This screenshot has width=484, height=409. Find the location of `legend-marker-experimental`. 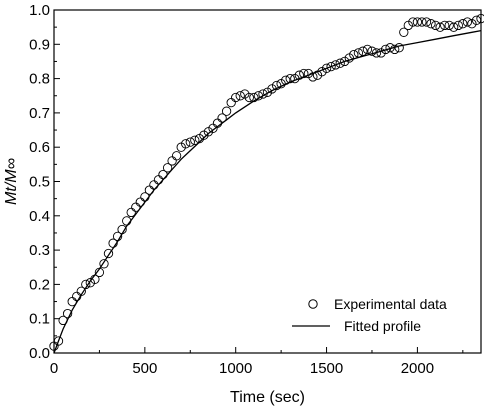

legend-marker-experimental is located at coordinates (313, 304).